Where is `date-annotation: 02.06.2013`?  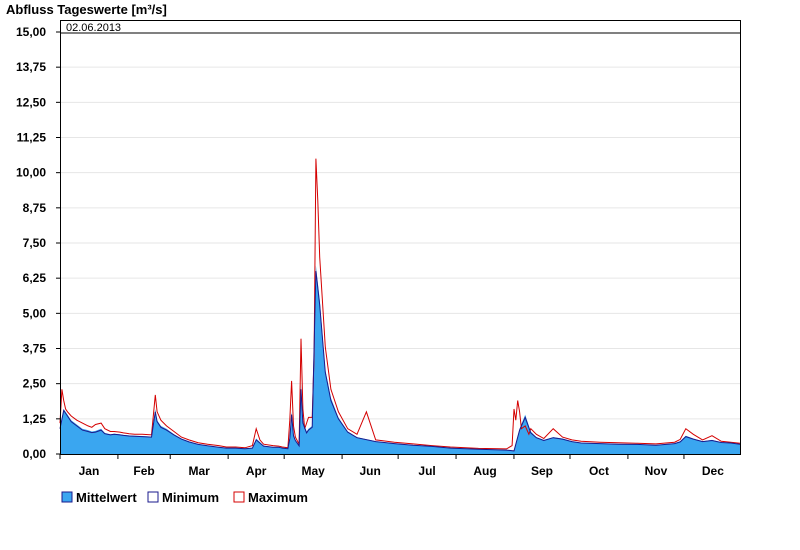 date-annotation: 02.06.2013 is located at coordinates (93, 28).